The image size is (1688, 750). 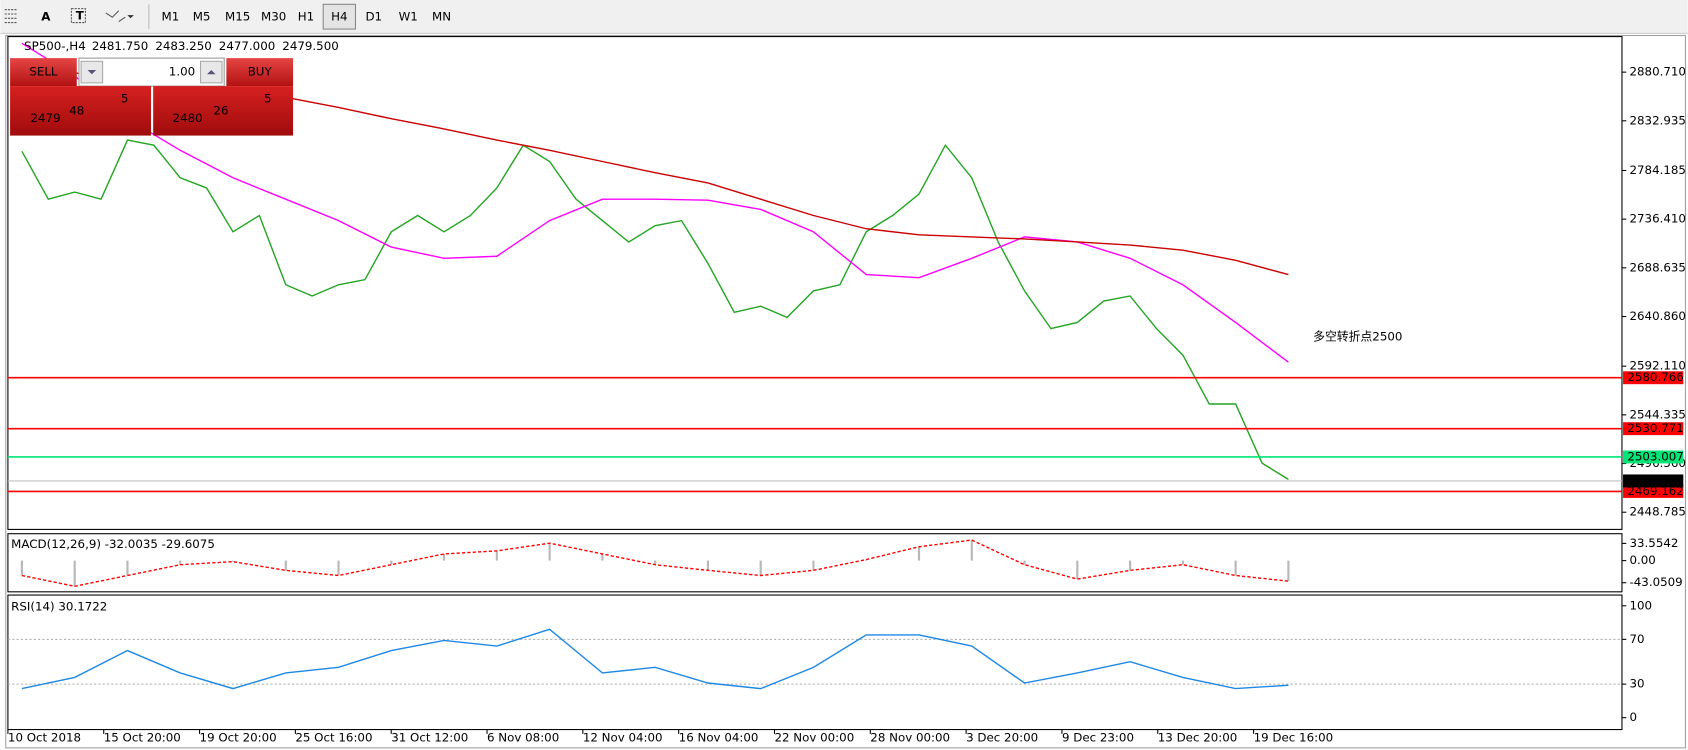 I want to click on sell-label: SELL, so click(x=43, y=72).